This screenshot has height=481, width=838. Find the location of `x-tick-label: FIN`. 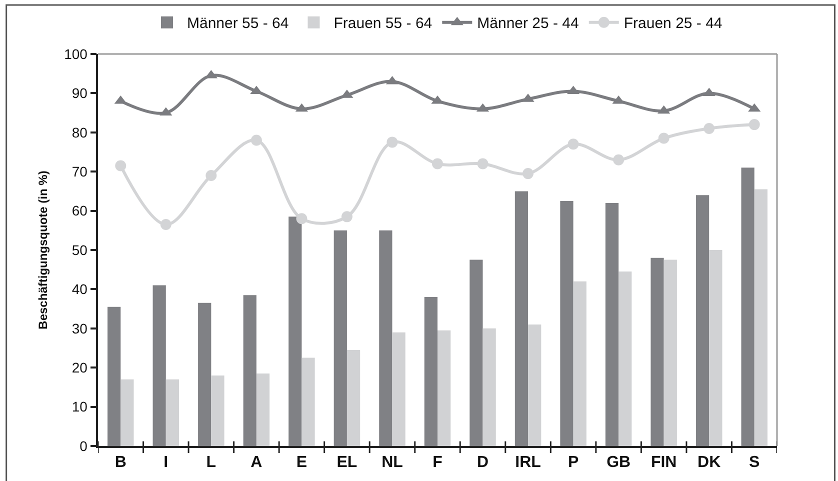

x-tick-label: FIN is located at coordinates (663, 462).